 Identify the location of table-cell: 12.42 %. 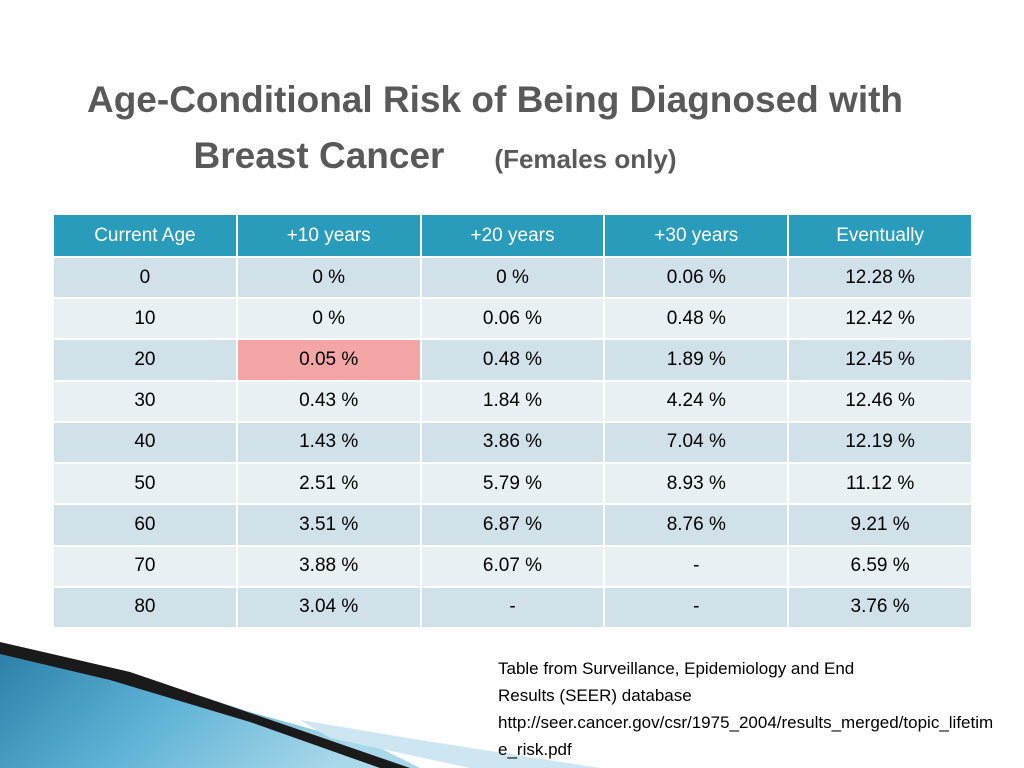
(880, 319).